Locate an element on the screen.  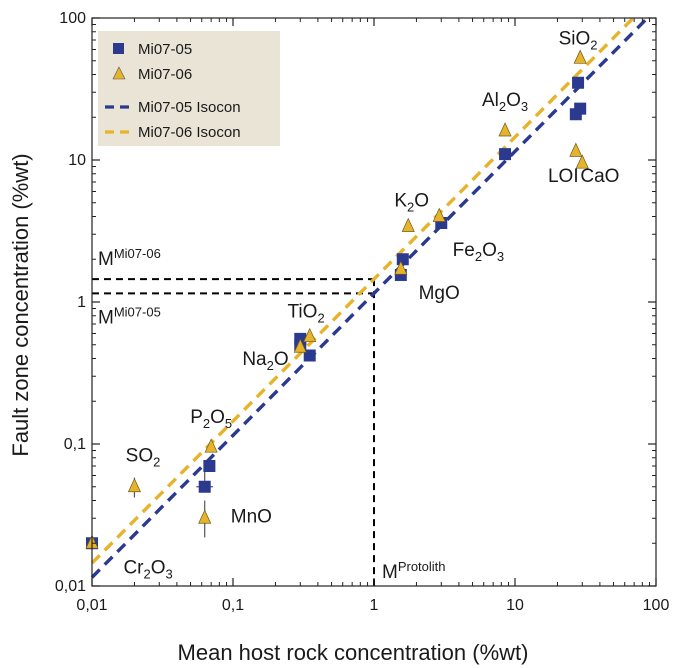
legend-box is located at coordinates (189, 88).